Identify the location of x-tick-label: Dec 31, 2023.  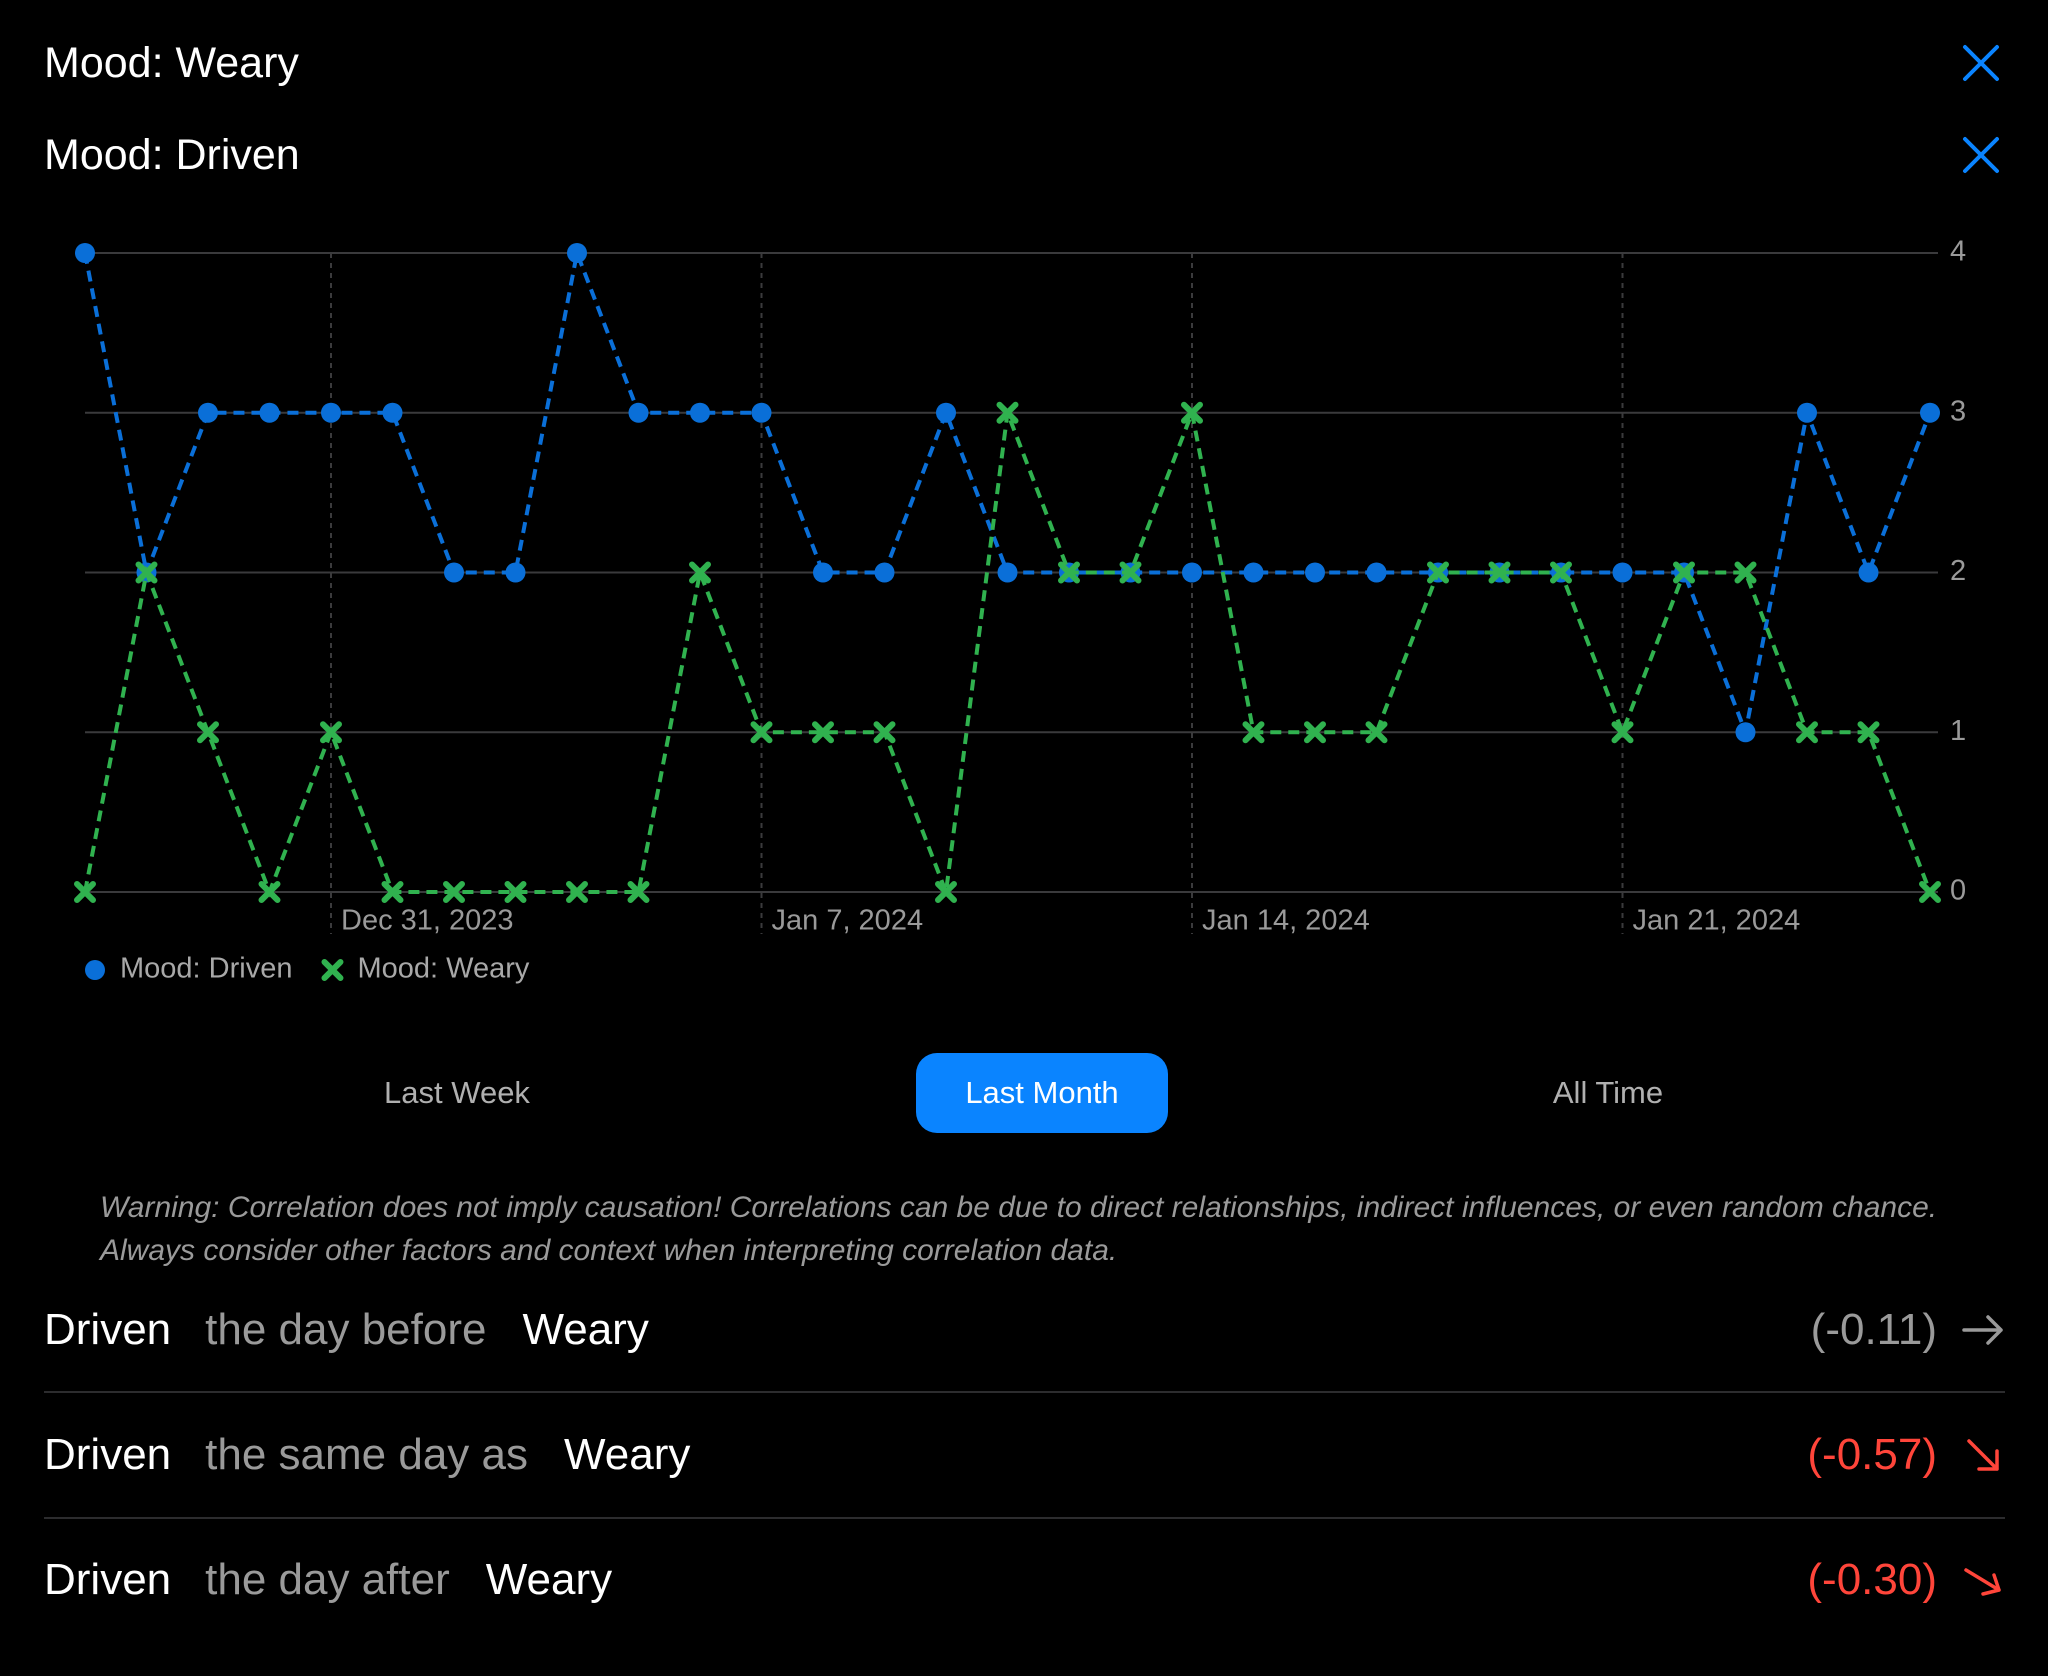
(427, 921).